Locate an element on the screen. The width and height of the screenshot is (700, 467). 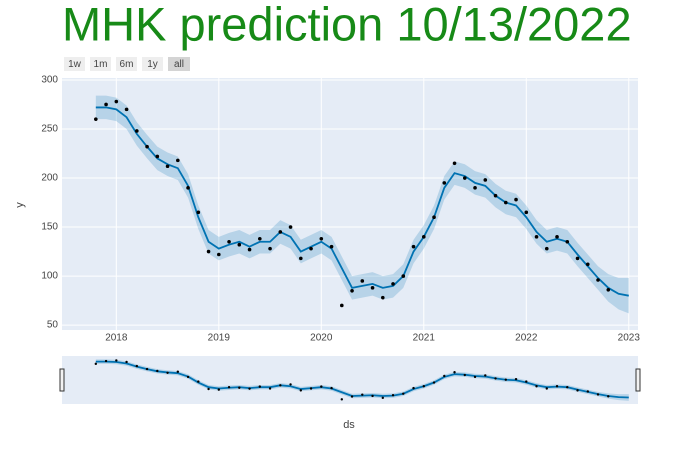
range-button: all is located at coordinates (179, 64).